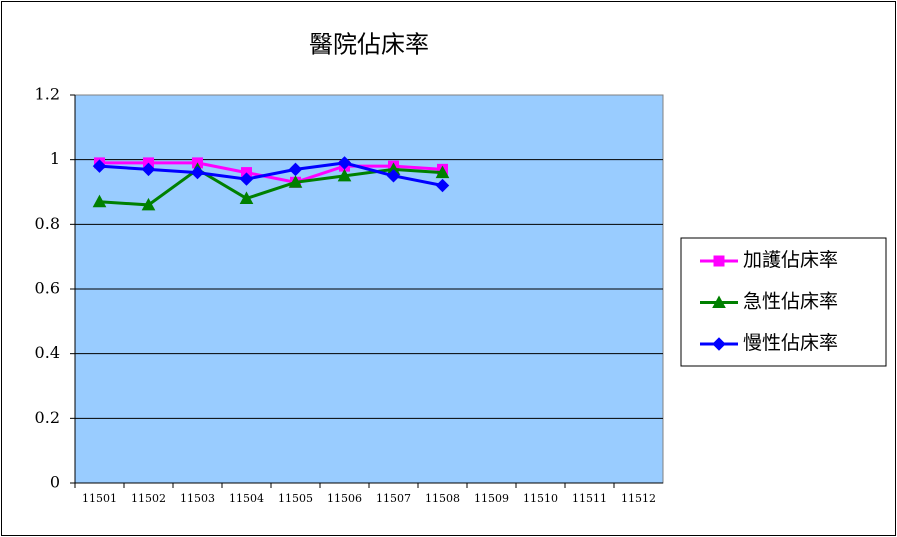 Image resolution: width=897 pixels, height=537 pixels. Describe the element at coordinates (55, 482) in the screenshot. I see `y-tick-label: 0` at that location.